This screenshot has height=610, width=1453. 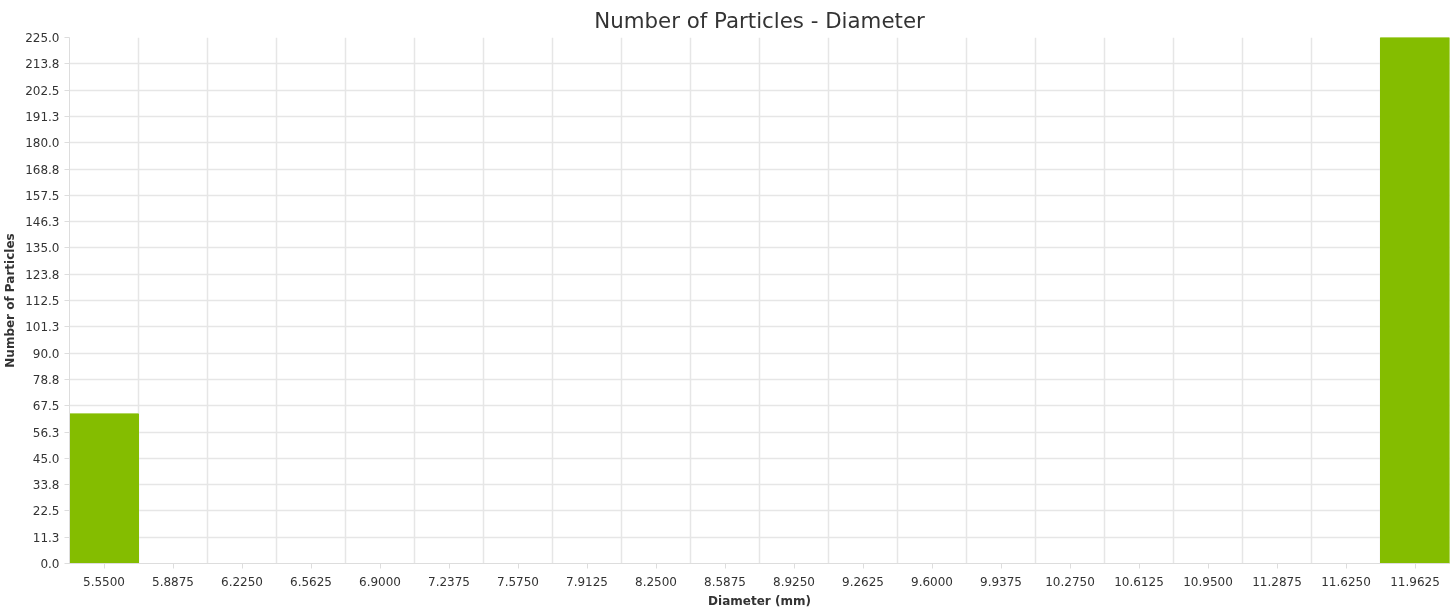 I want to click on x-tick-label: 9.6000, so click(x=932, y=581).